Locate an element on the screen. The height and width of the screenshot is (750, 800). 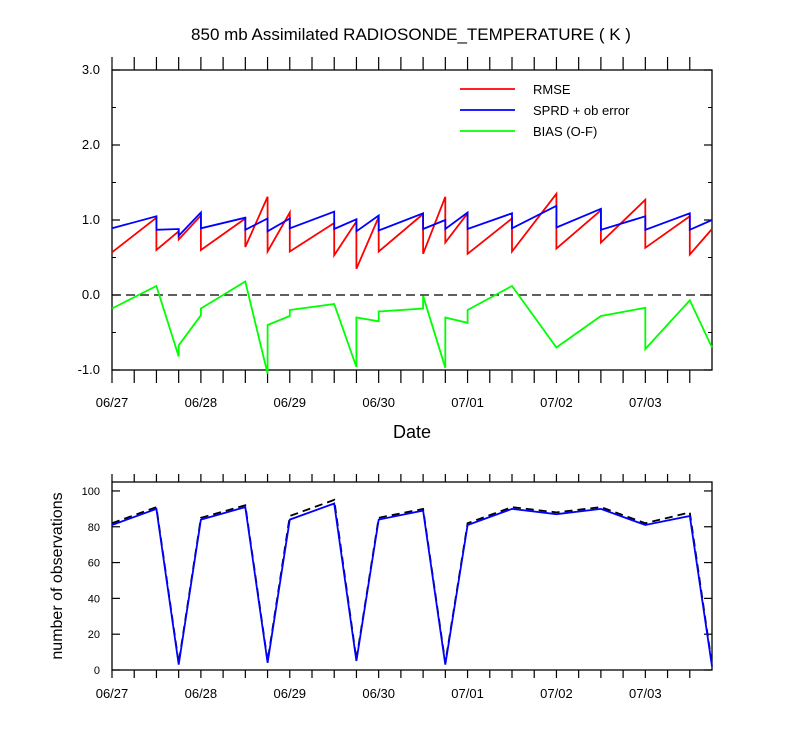
y-tick-label: 0 is located at coordinates (97, 671).